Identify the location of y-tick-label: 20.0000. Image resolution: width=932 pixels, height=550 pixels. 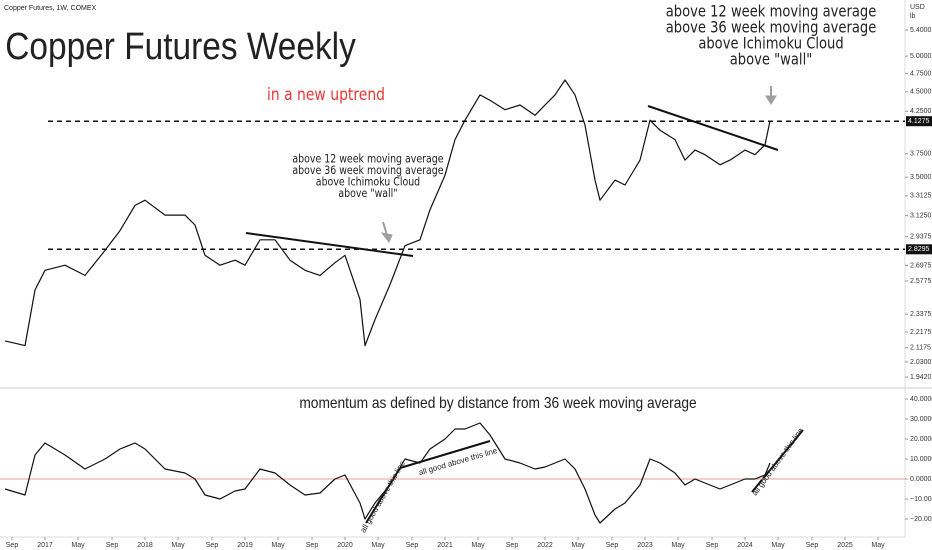
(921, 439).